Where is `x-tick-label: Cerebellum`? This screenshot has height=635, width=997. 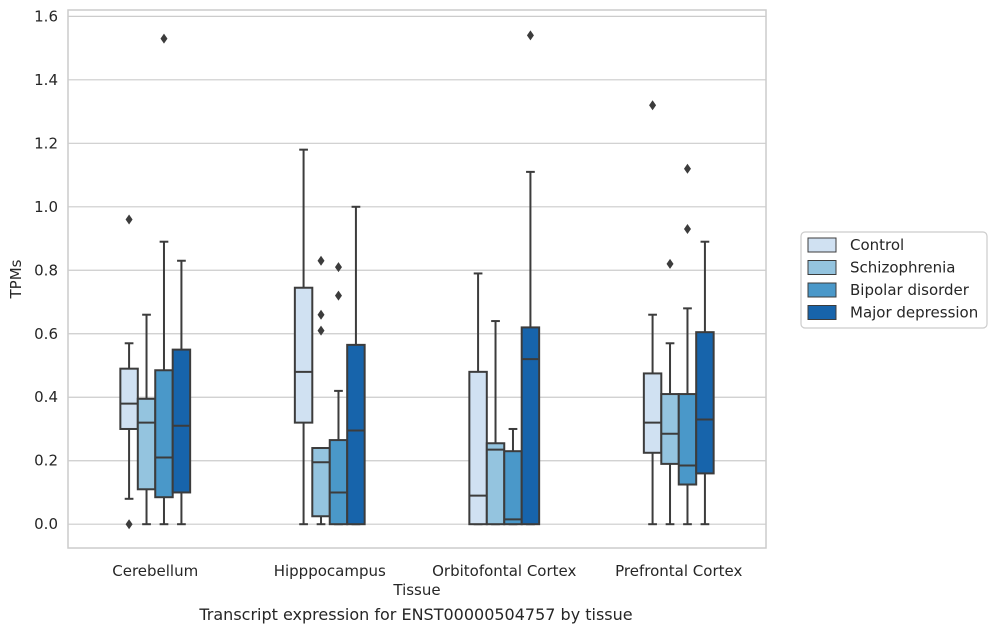 x-tick-label: Cerebellum is located at coordinates (155, 571).